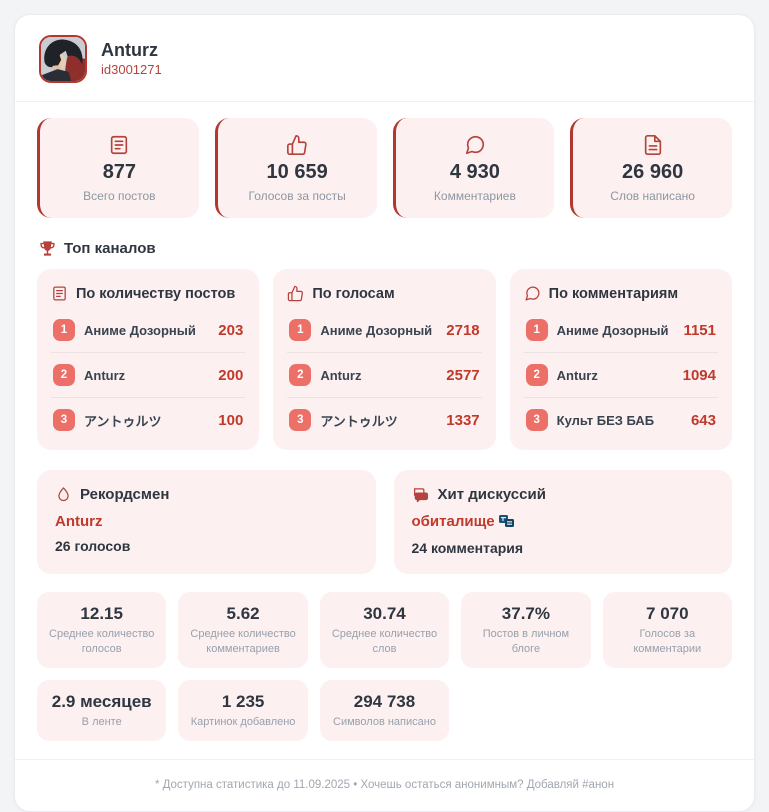  I want to click on channel-row: 3 アントゥルツ 1337, so click(384, 420).